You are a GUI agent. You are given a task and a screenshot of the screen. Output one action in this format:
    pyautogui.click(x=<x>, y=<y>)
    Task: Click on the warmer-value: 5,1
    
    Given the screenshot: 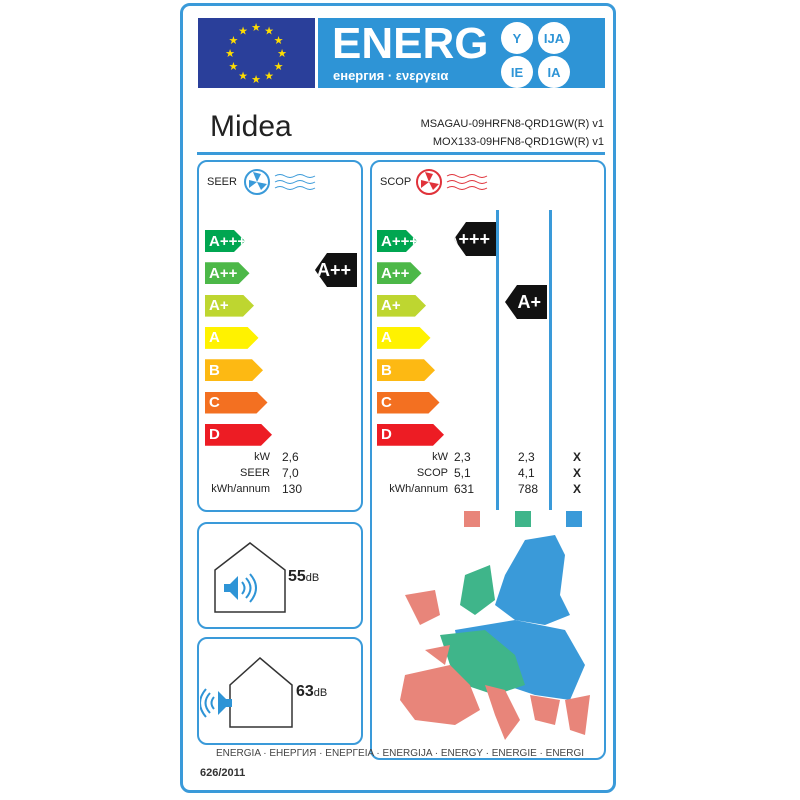 What is the action you would take?
    pyautogui.click(x=462, y=473)
    